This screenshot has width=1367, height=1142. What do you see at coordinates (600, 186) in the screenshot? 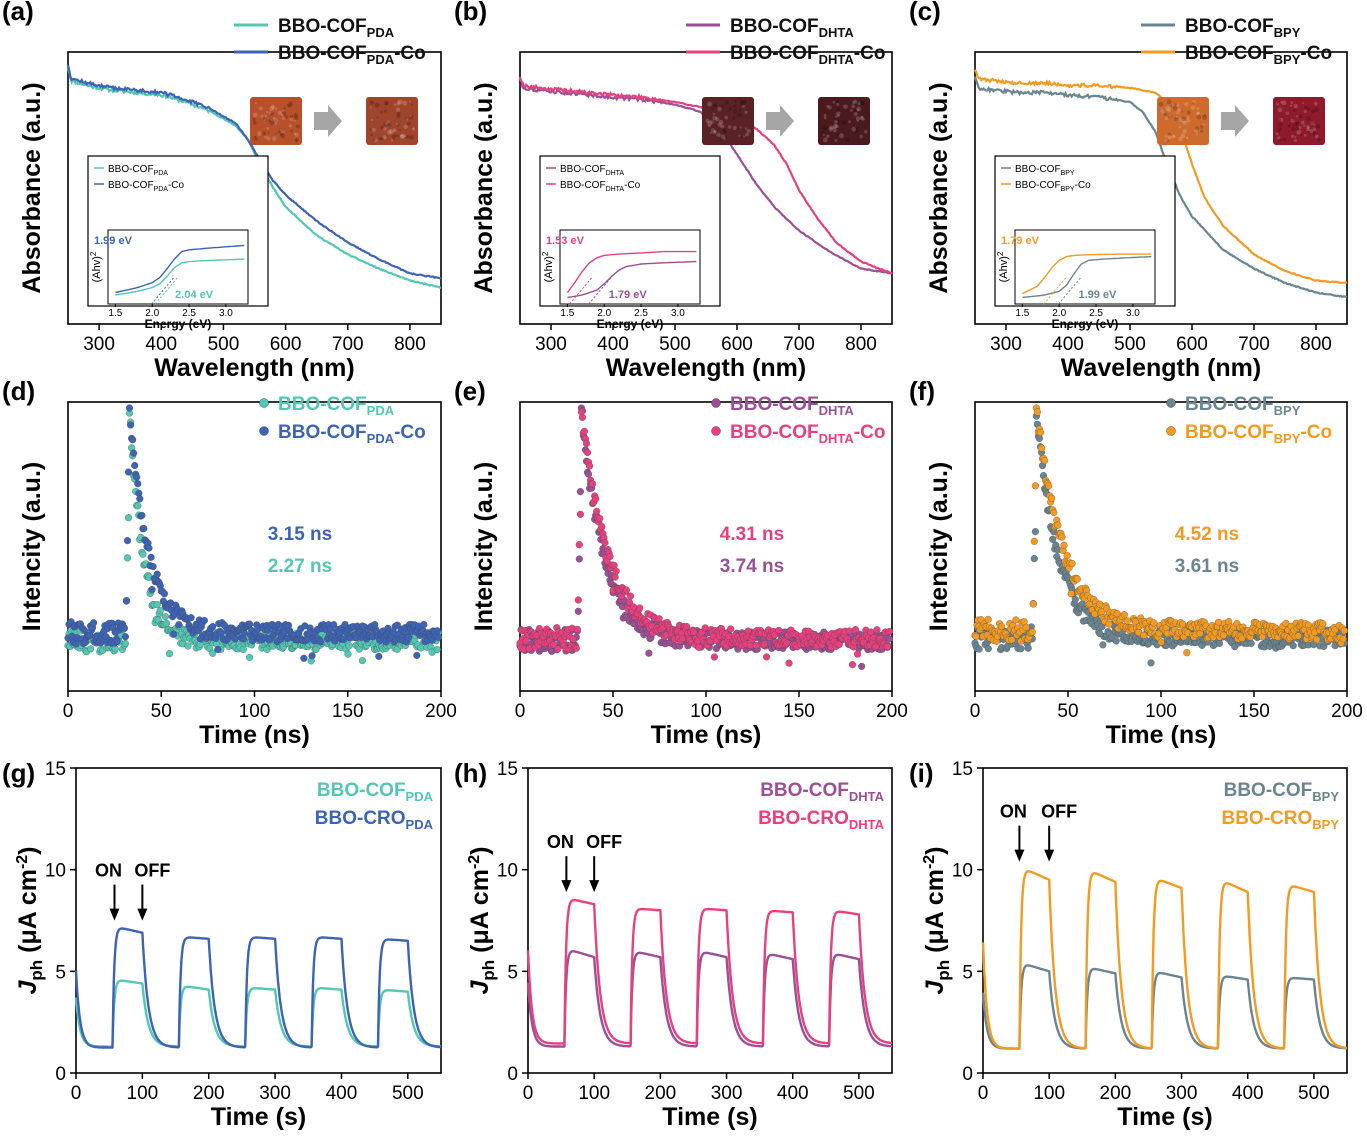
I see `inset-legend-label: BBO-COFDHTA-Co` at bounding box center [600, 186].